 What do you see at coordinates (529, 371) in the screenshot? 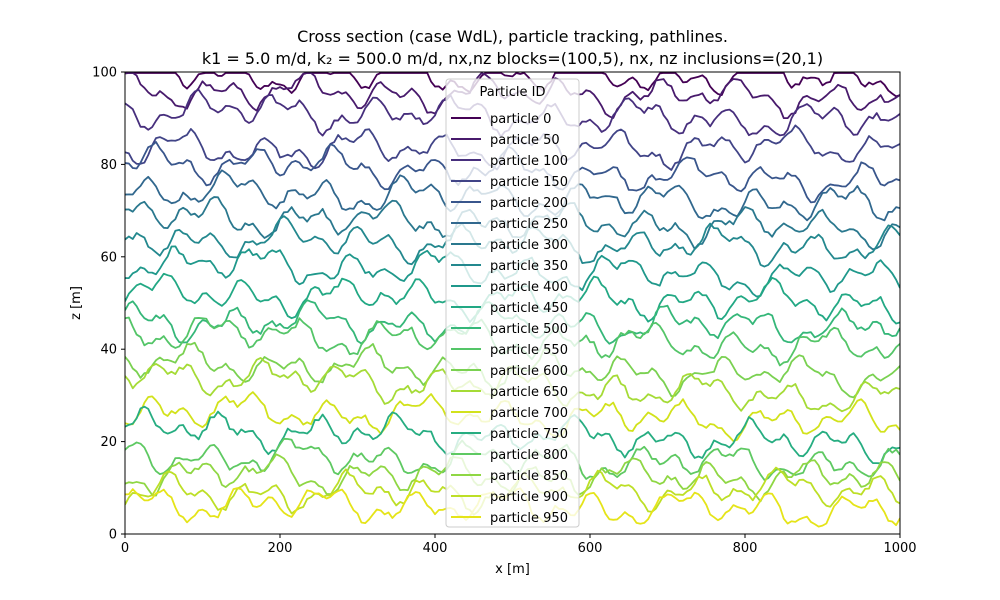
I see `legend-entry: particle 600` at bounding box center [529, 371].